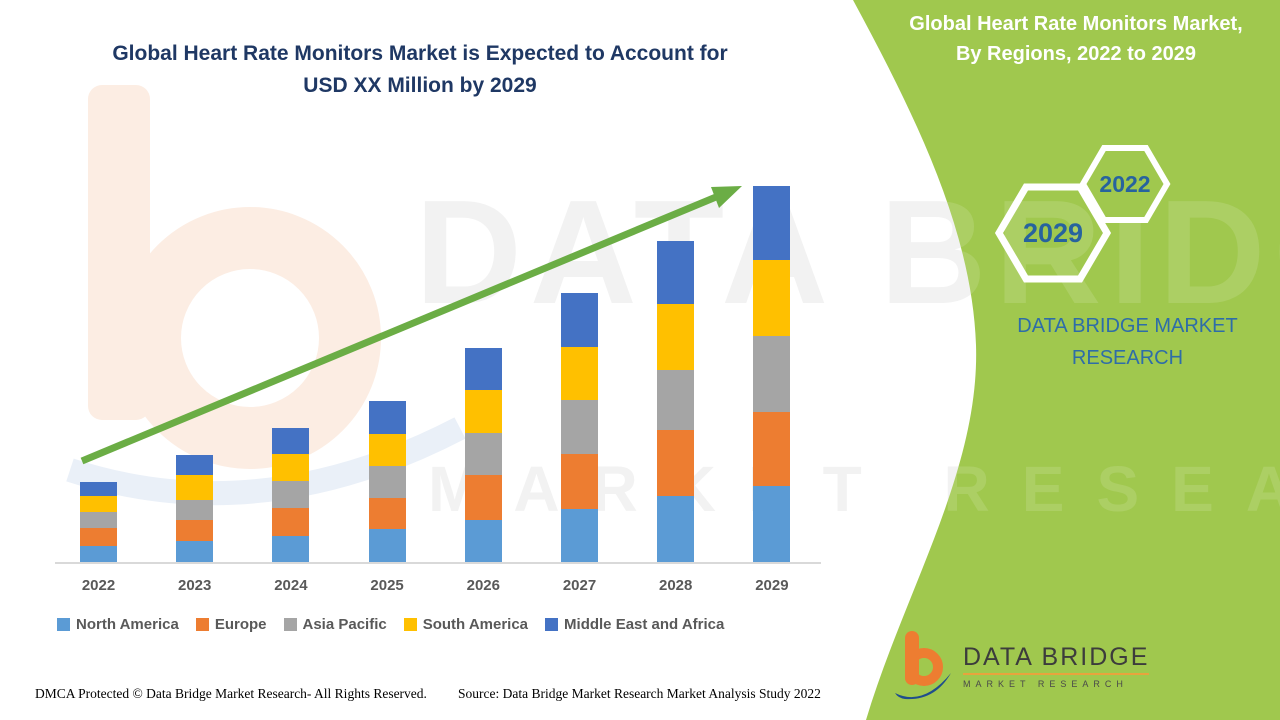 The height and width of the screenshot is (720, 1280). I want to click on legend-label: Middle East and Africa, so click(644, 624).